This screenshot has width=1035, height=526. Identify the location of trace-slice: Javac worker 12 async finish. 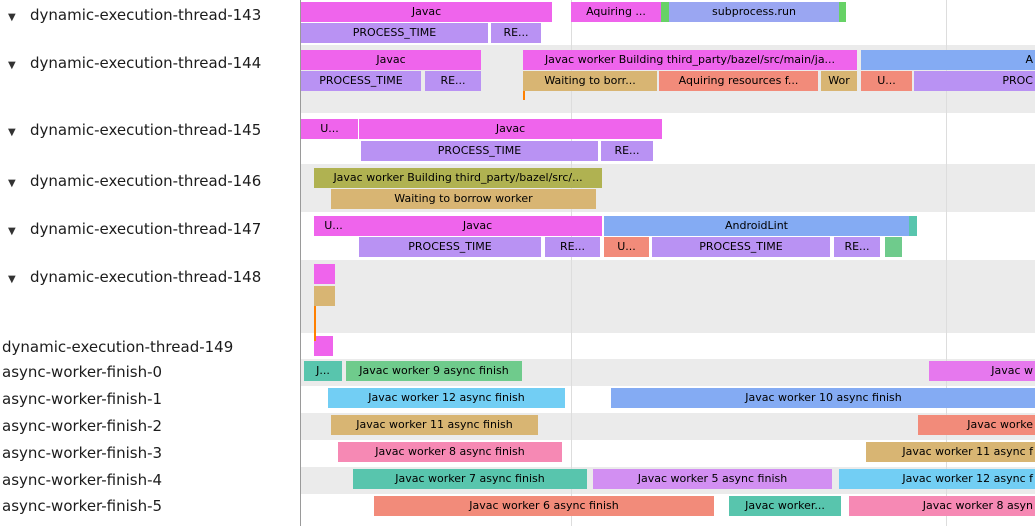
(446, 398).